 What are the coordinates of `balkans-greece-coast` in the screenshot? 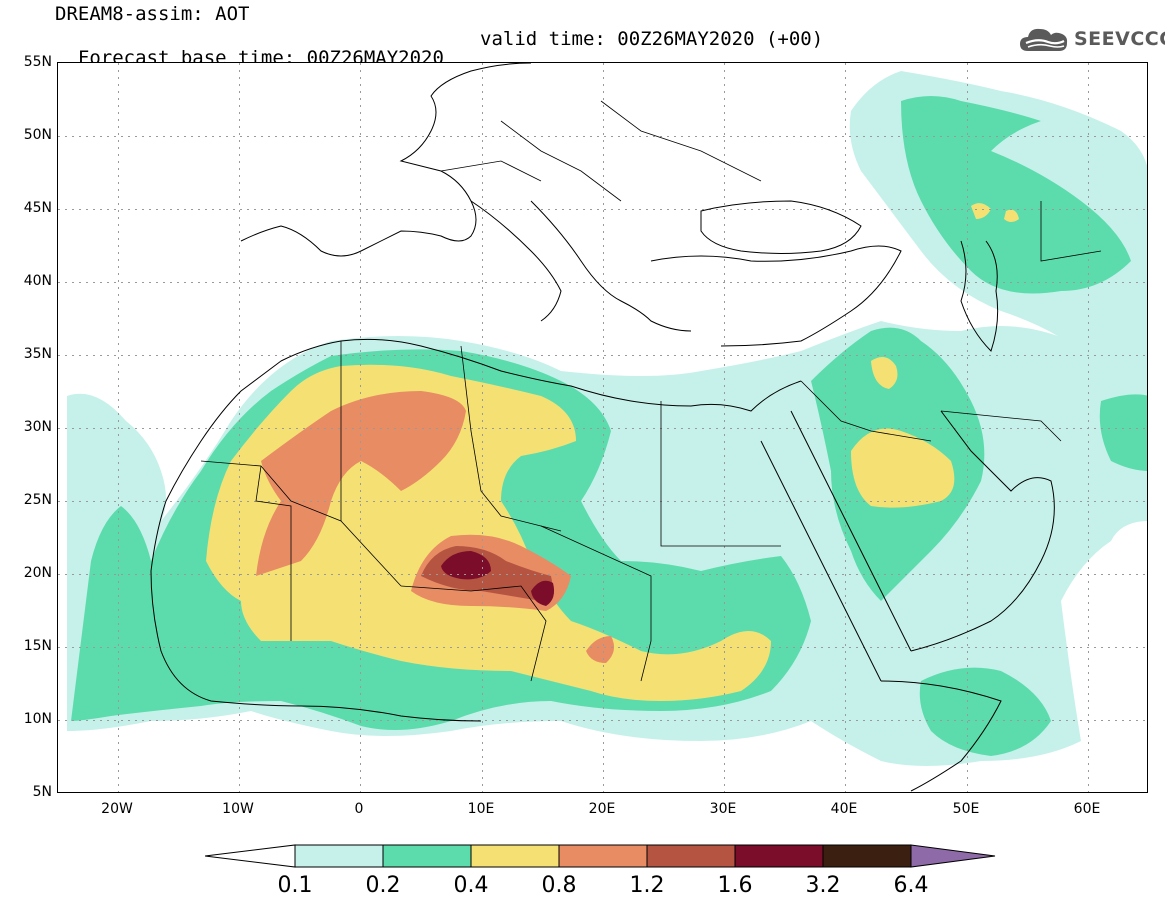 It's located at (611, 266).